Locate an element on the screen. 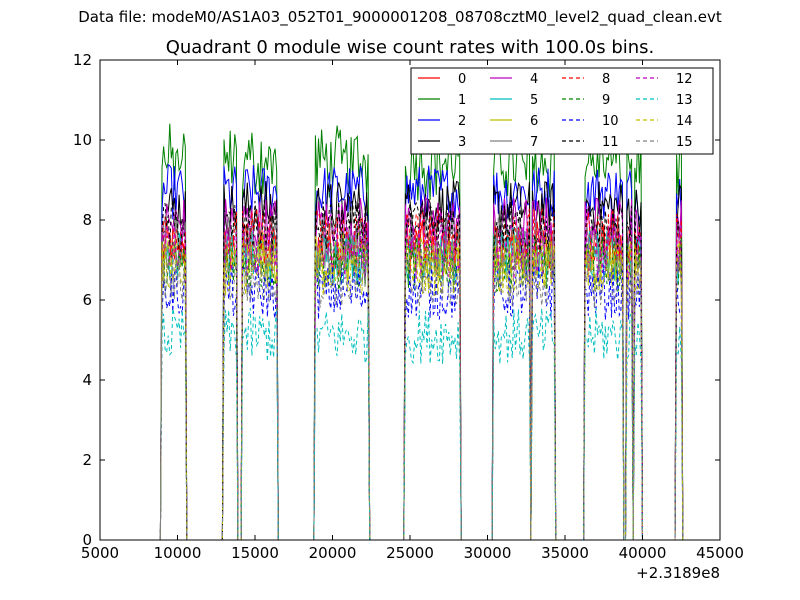 Image resolution: width=800 pixels, height=600 pixels. legend-label-11: 11 is located at coordinates (610, 142).